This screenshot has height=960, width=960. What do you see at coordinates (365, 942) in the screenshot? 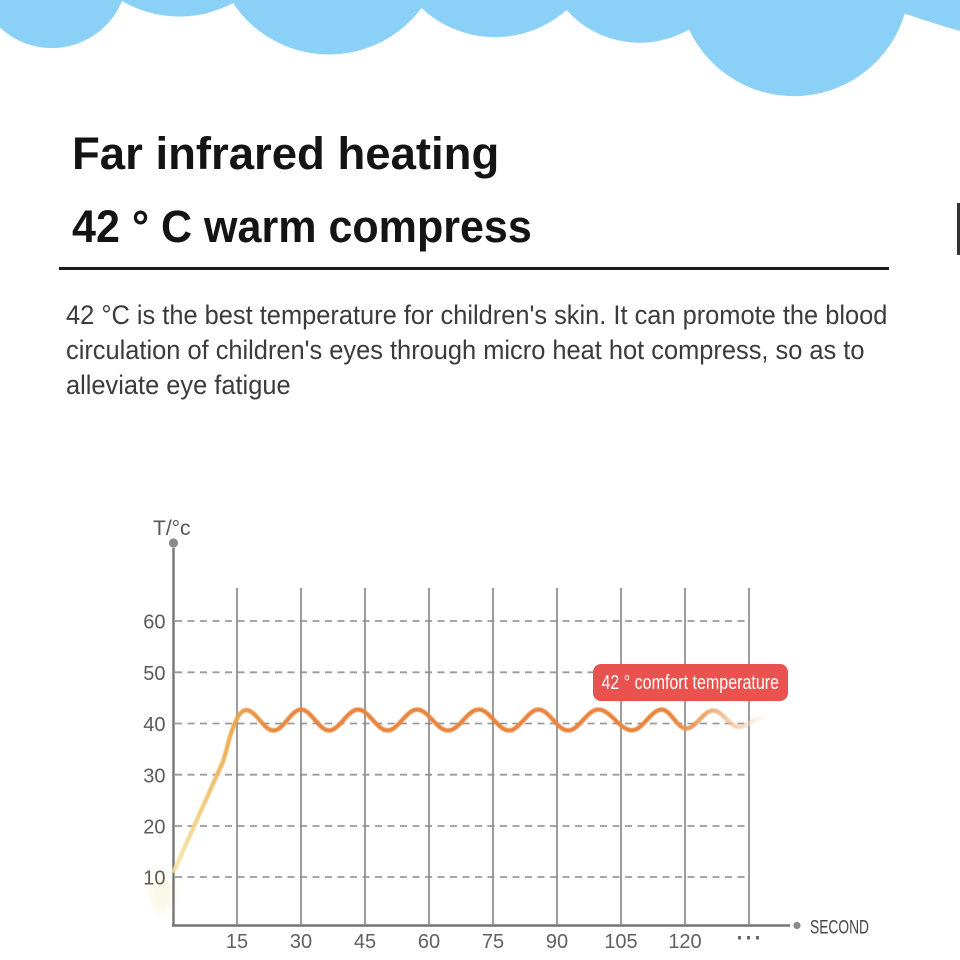
I see `svg-text: 45` at bounding box center [365, 942].